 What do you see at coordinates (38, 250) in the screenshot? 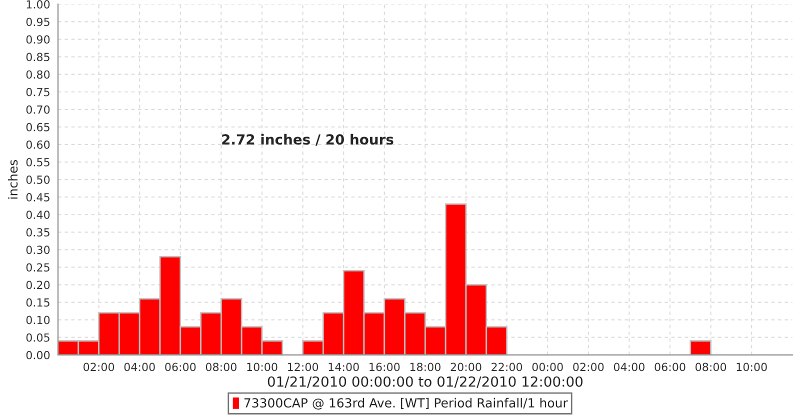
I see `y-tick-label: 0.30` at bounding box center [38, 250].